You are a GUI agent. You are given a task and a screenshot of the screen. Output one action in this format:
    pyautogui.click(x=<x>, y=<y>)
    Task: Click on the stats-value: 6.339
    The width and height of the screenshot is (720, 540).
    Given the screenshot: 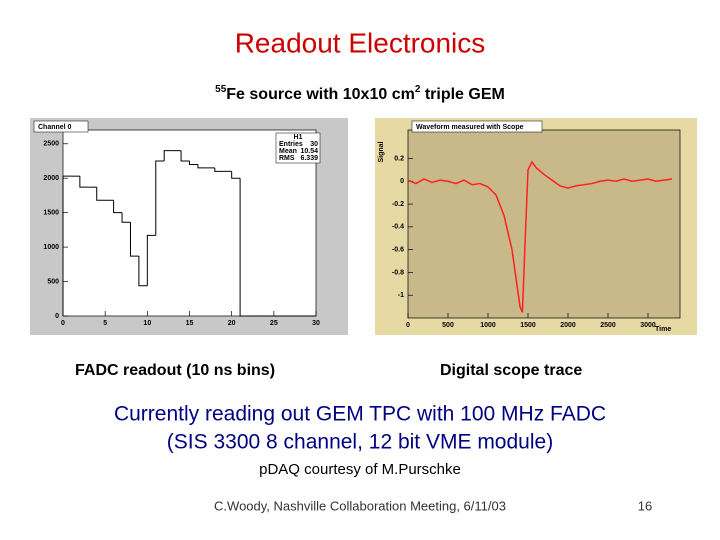 What is the action you would take?
    pyautogui.click(x=309, y=158)
    